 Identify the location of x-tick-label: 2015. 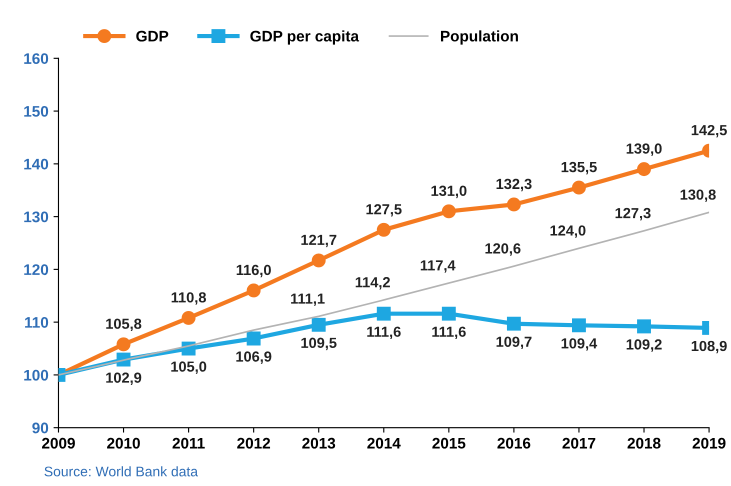
(449, 443).